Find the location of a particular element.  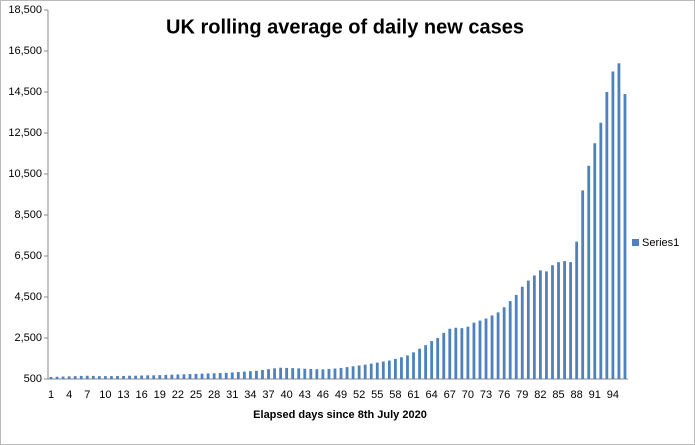

x-tick-label: 58 is located at coordinates (395, 395).